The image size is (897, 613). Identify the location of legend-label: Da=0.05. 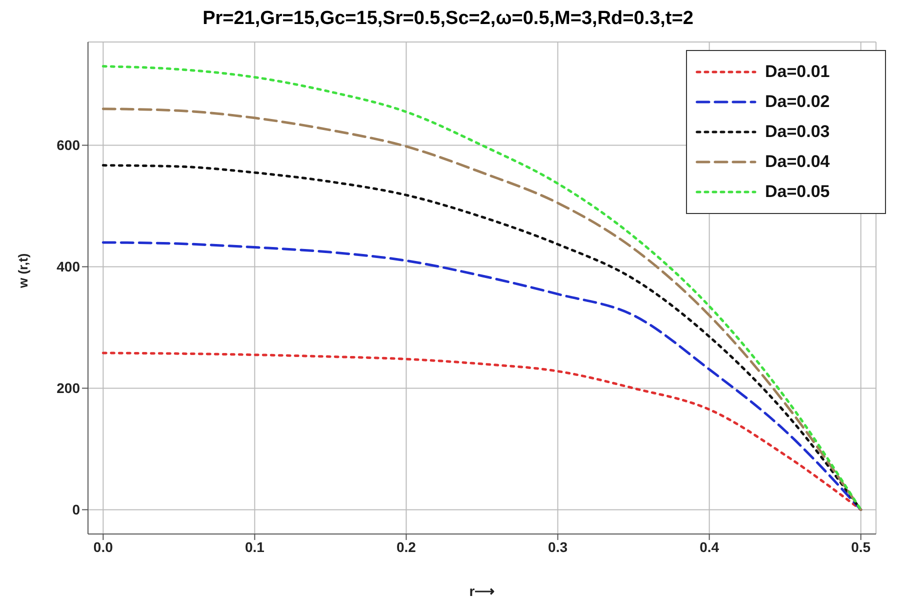
(797, 192).